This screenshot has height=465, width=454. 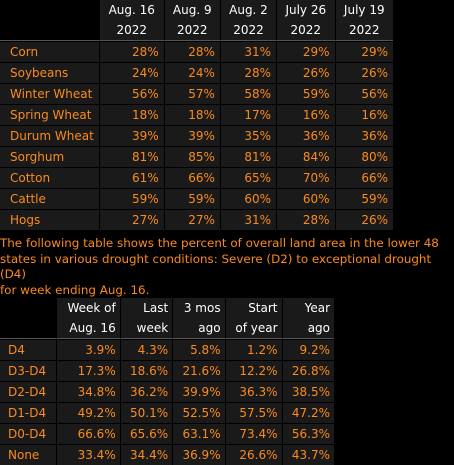 I want to click on drought-row-label: D0-D4, so click(x=28, y=433).